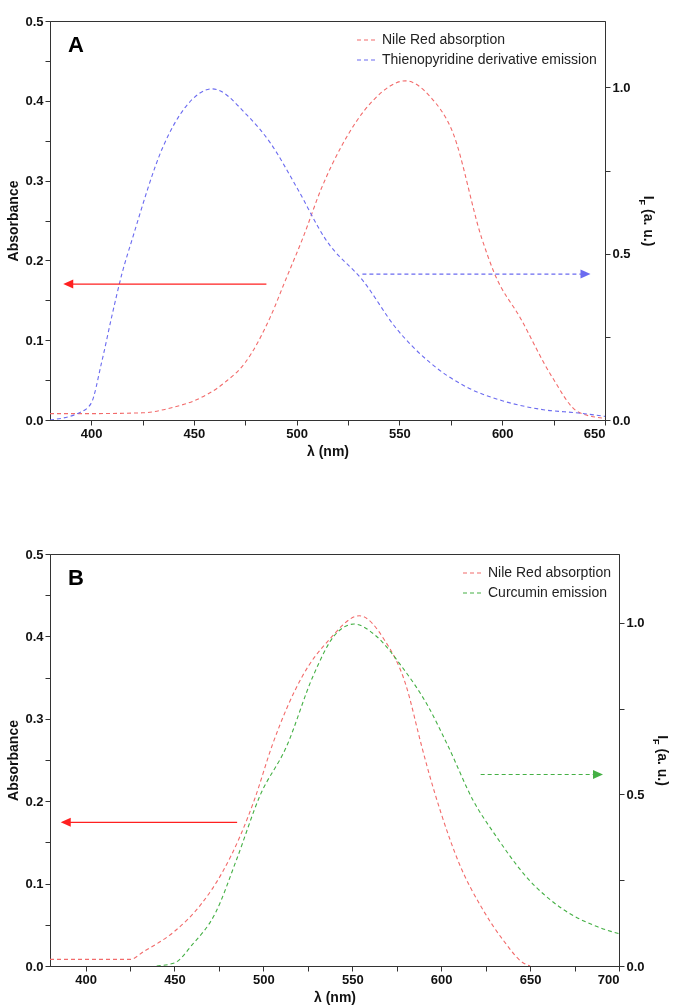  Describe the element at coordinates (489, 59) in the screenshot. I see `legend-label: Thienopyridine derivative emission` at that location.